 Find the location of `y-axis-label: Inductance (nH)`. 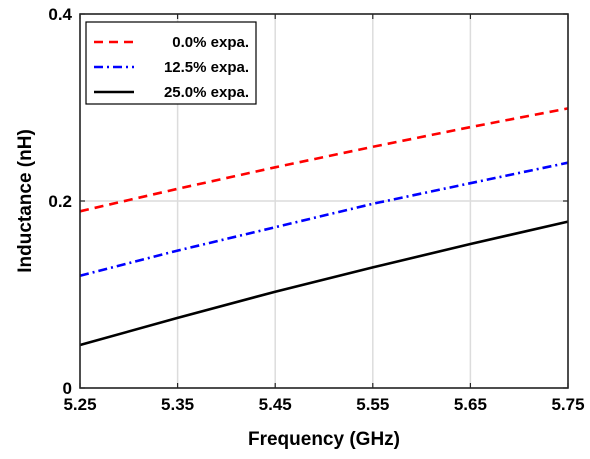

y-axis-label: Inductance (nH) is located at coordinates (25, 201).